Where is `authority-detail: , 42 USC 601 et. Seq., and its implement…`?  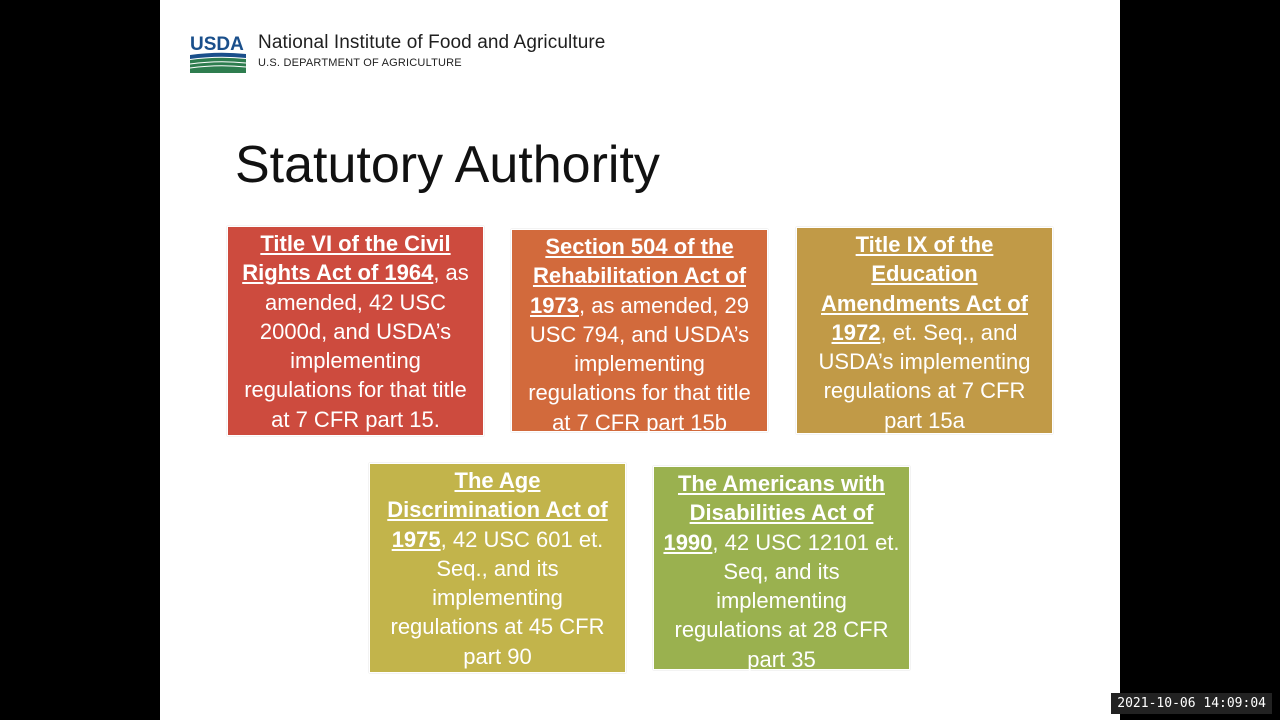 authority-detail: , 42 USC 601 et. Seq., and its implement… is located at coordinates (497, 597).